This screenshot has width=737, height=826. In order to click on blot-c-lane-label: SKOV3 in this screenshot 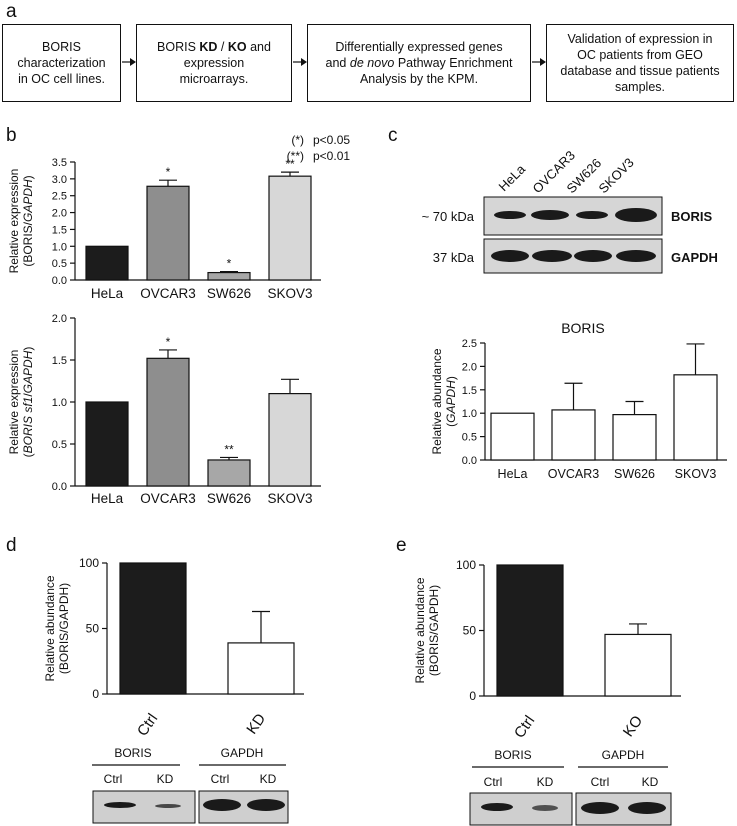, I will do `click(616, 175)`.